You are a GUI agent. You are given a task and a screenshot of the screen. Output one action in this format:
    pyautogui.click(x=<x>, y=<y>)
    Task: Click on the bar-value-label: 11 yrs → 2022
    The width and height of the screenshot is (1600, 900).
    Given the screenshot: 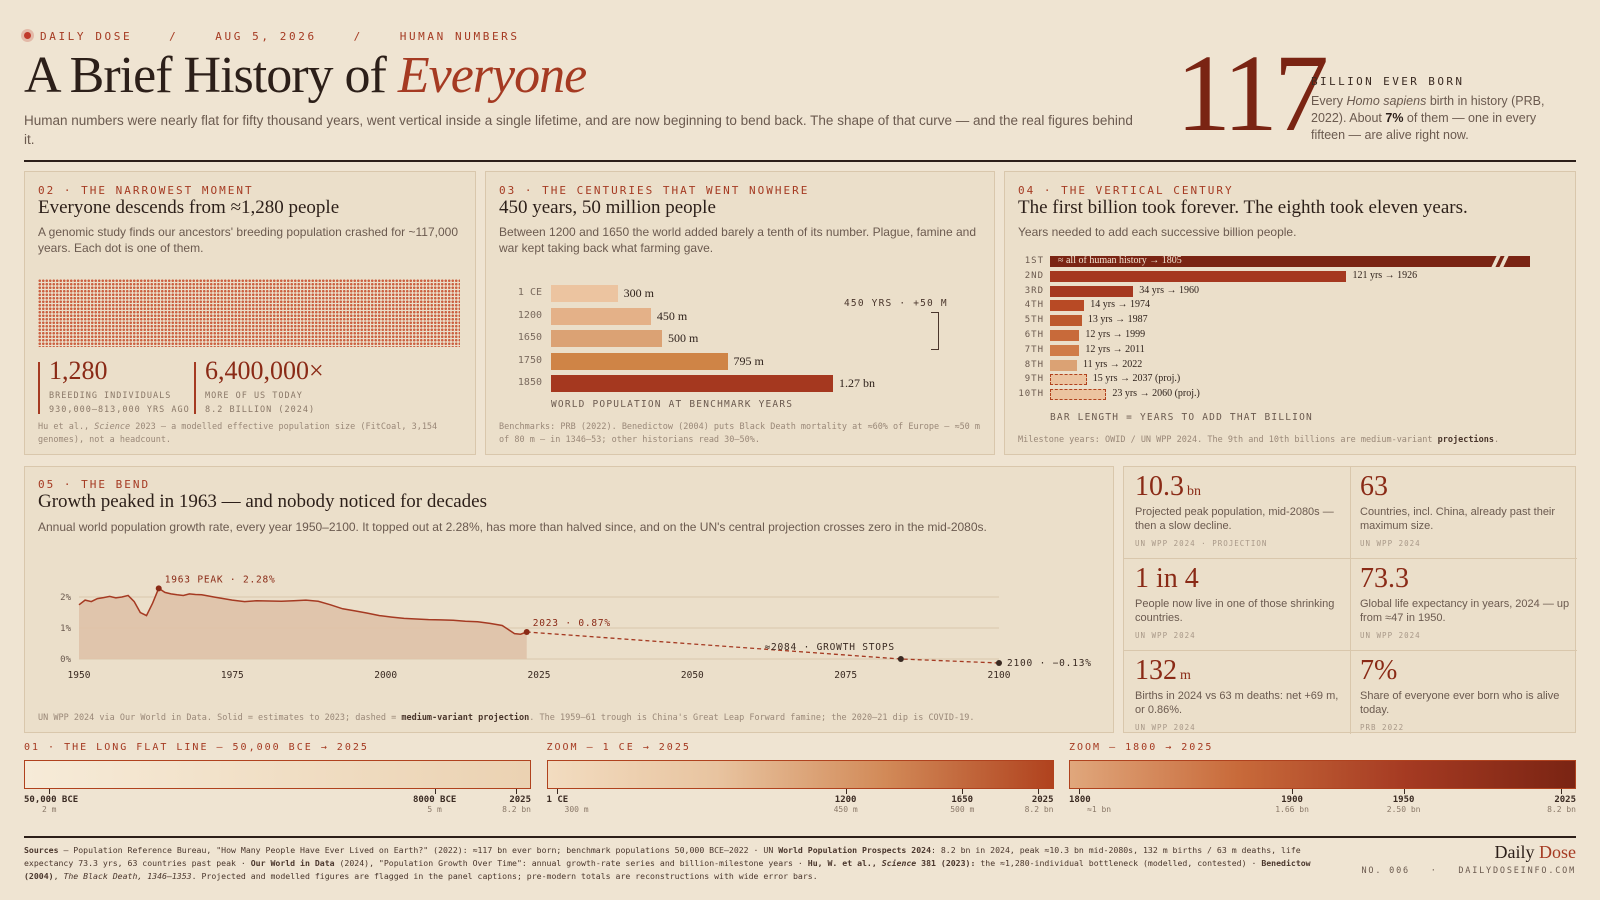 What is the action you would take?
    pyautogui.click(x=1112, y=364)
    